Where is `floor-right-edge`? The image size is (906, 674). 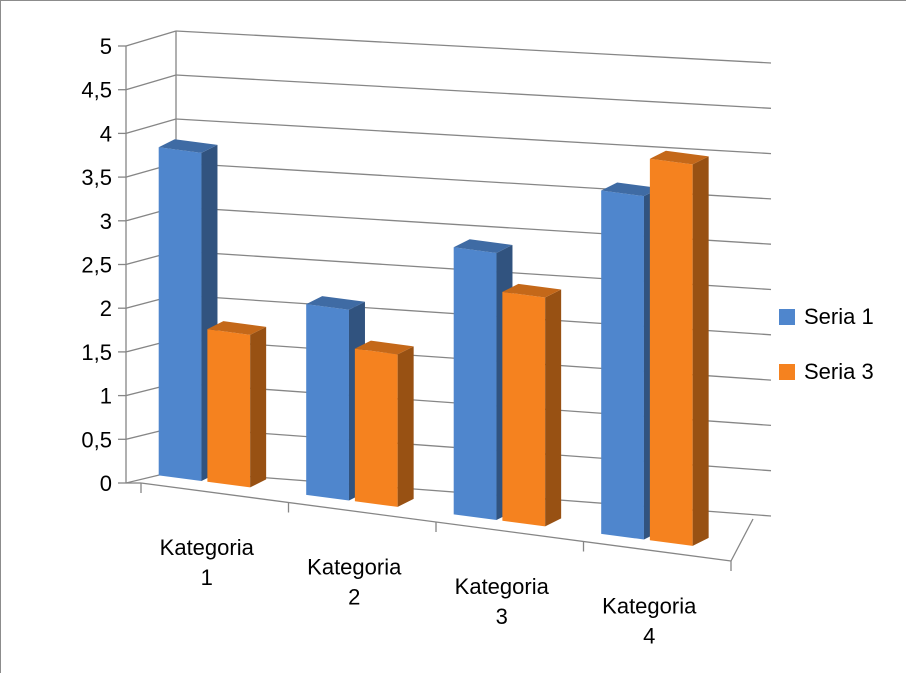 floor-right-edge is located at coordinates (742, 540).